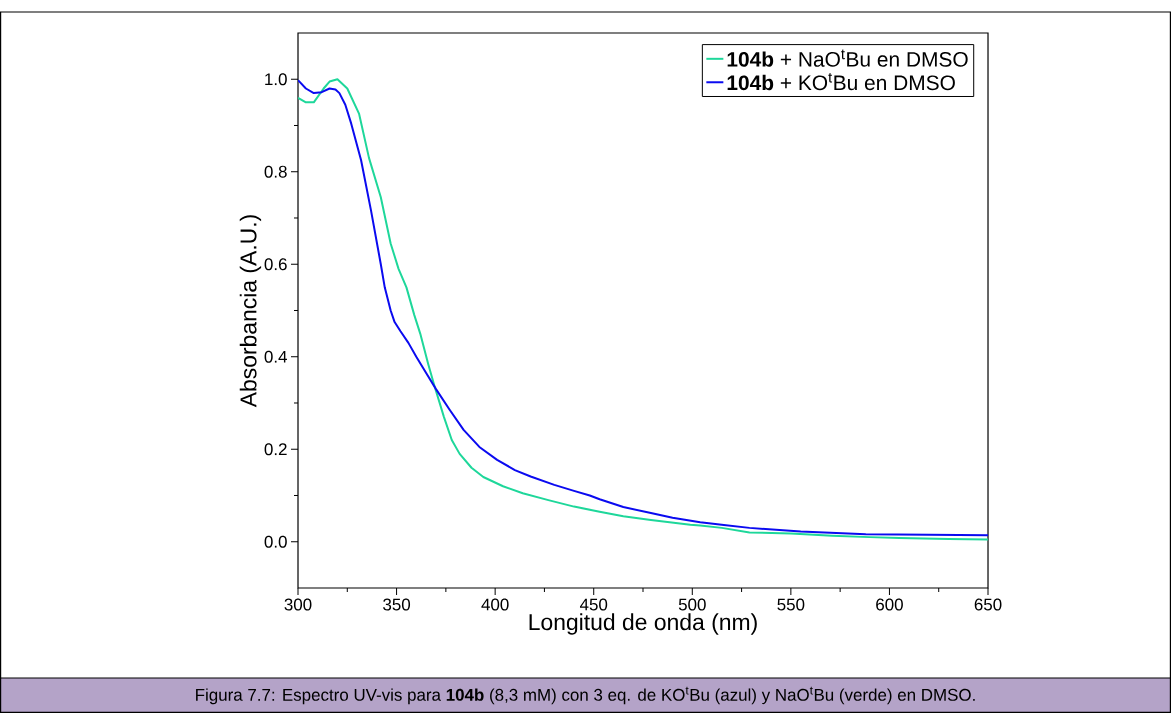  What do you see at coordinates (275, 356) in the screenshot?
I see `y-tick-label: 0.4` at bounding box center [275, 356].